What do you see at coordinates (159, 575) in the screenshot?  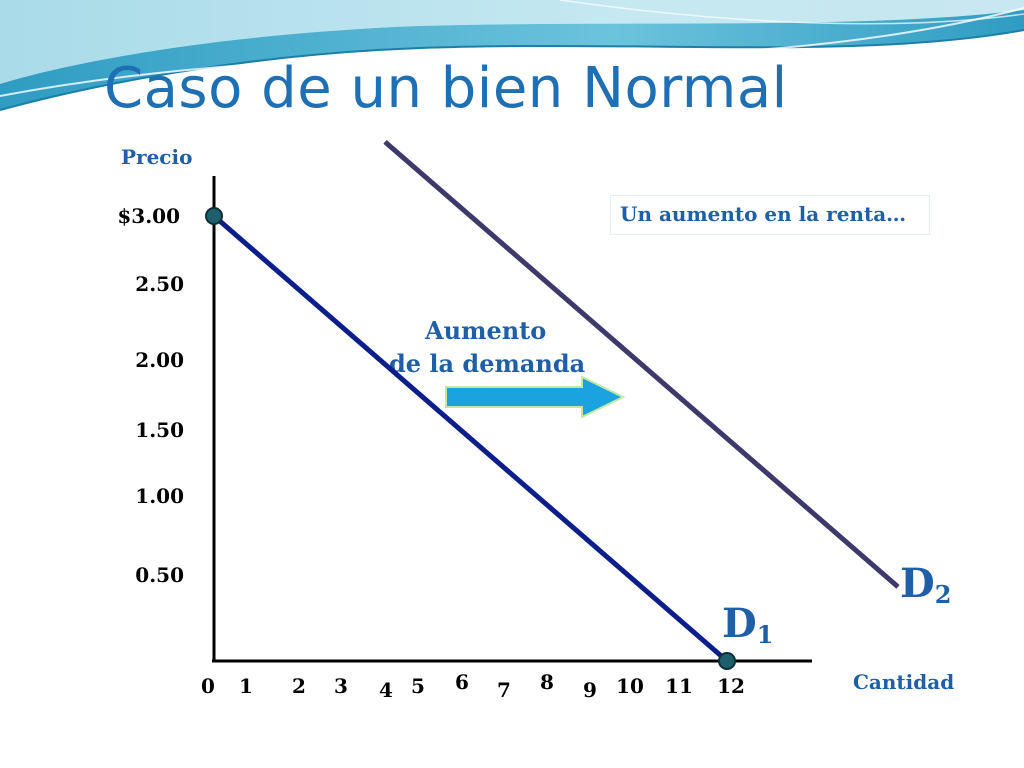 I see `y-tick-label: 0.50` at bounding box center [159, 575].